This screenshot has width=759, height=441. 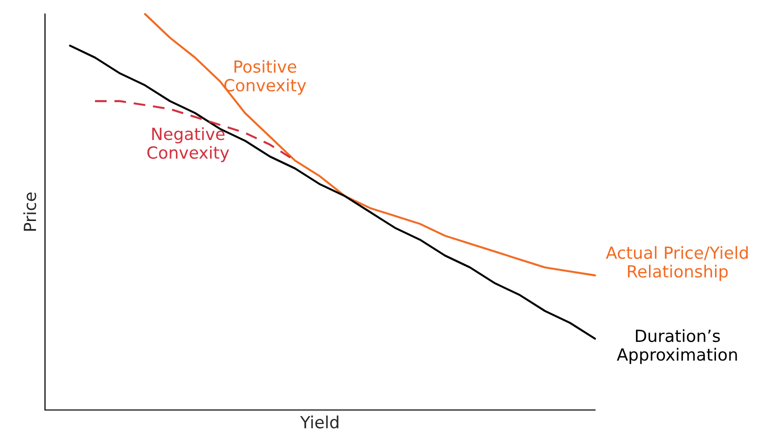 I want to click on series-label: Negative Convexity, so click(x=188, y=144).